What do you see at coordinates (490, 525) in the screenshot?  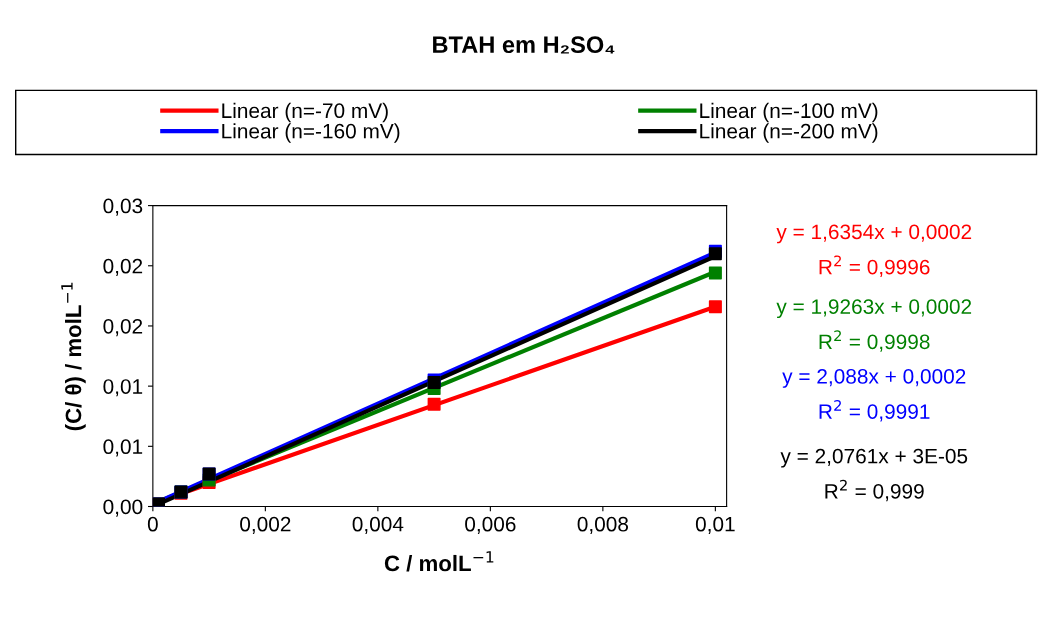 I see `x-tick-label: 0,006` at bounding box center [490, 525].